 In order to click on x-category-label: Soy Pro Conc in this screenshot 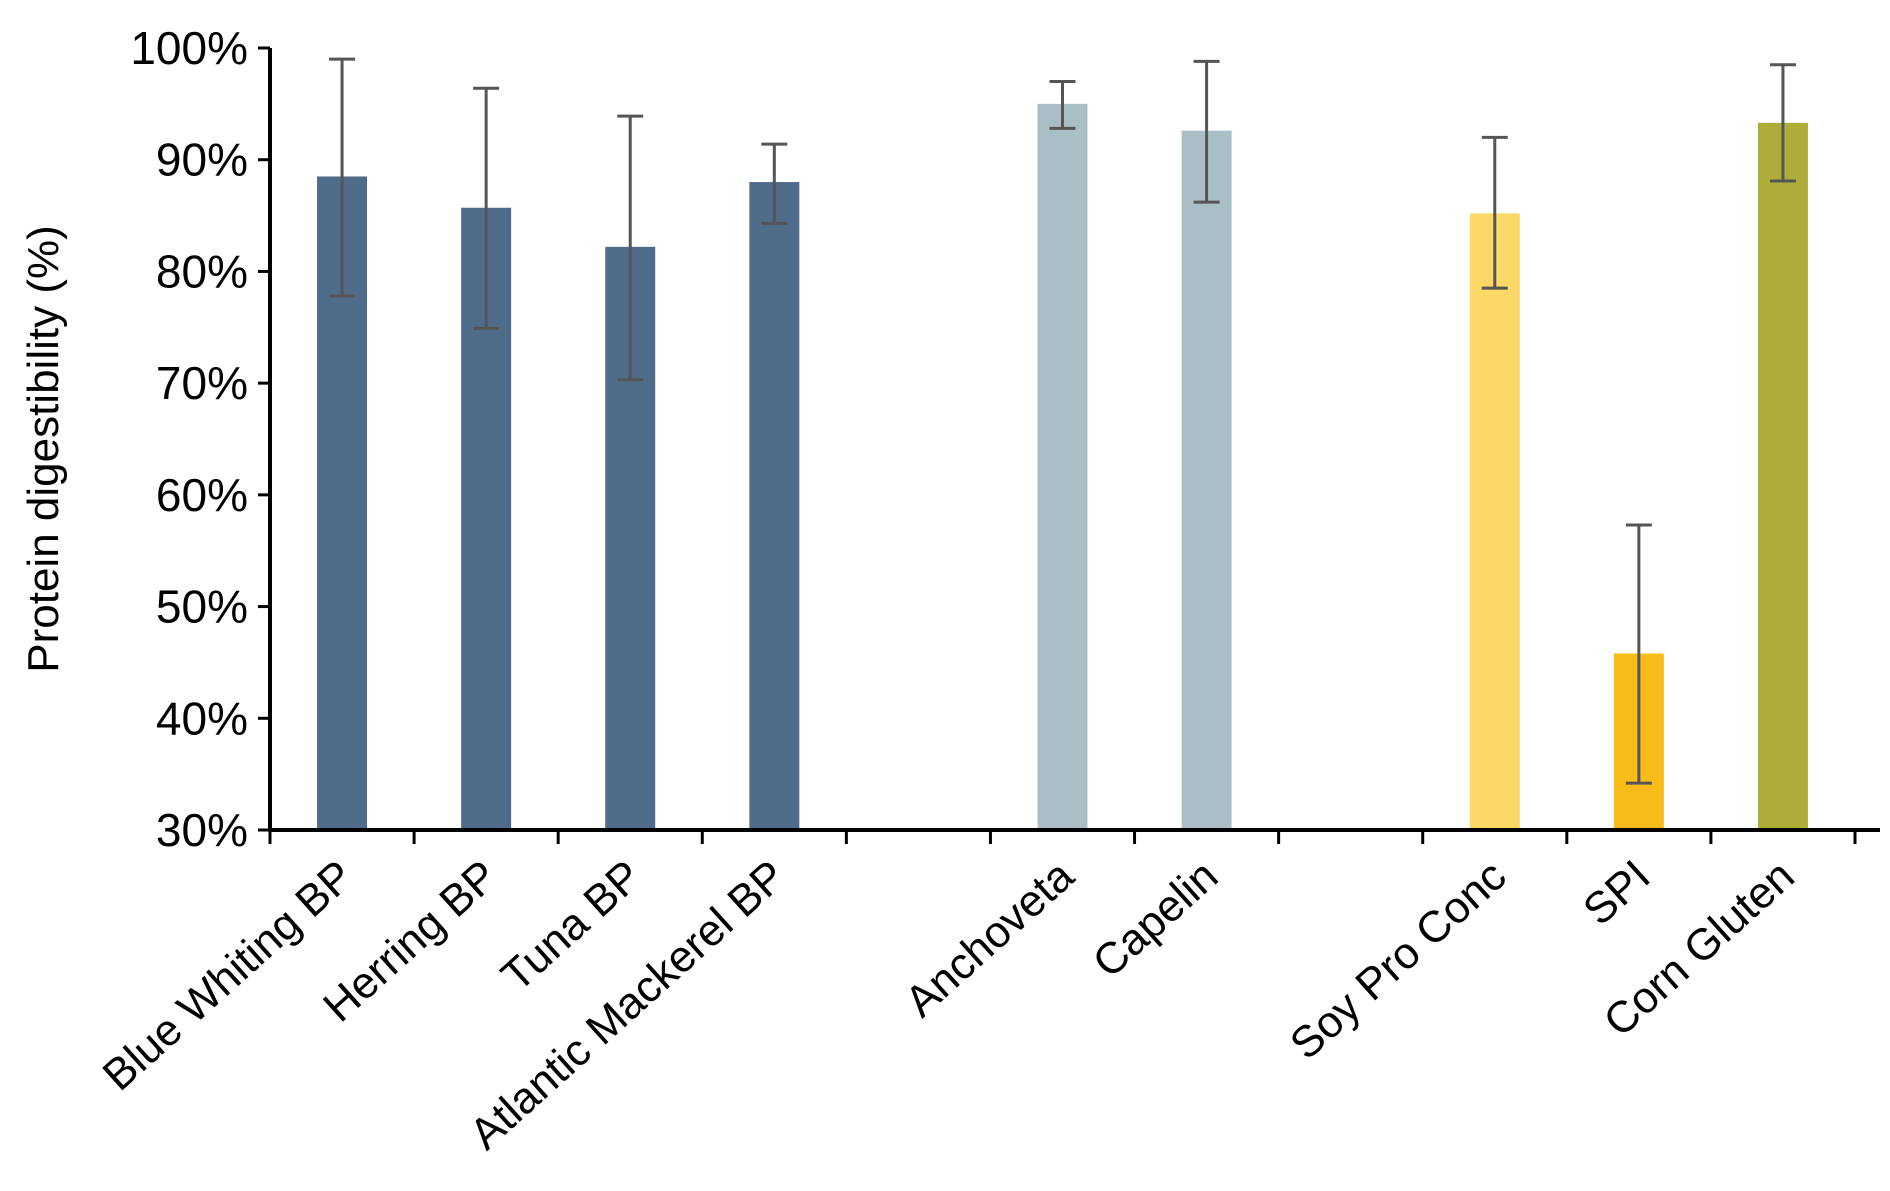, I will do `click(1398, 960)`.